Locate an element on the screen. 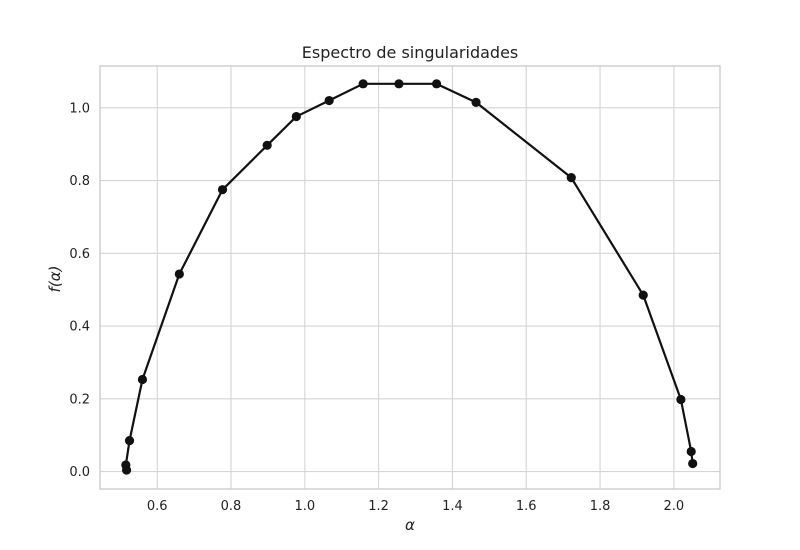  y-tick-label: 0.6 is located at coordinates (79, 254).